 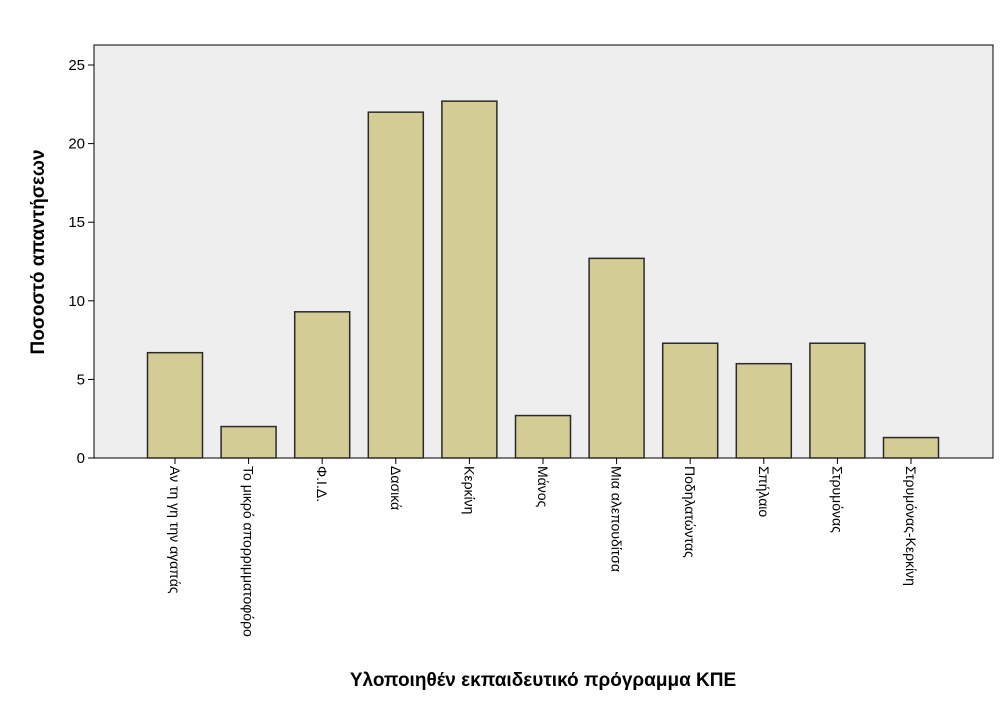 What do you see at coordinates (76, 301) in the screenshot?
I see `y-tick-label: 10` at bounding box center [76, 301].